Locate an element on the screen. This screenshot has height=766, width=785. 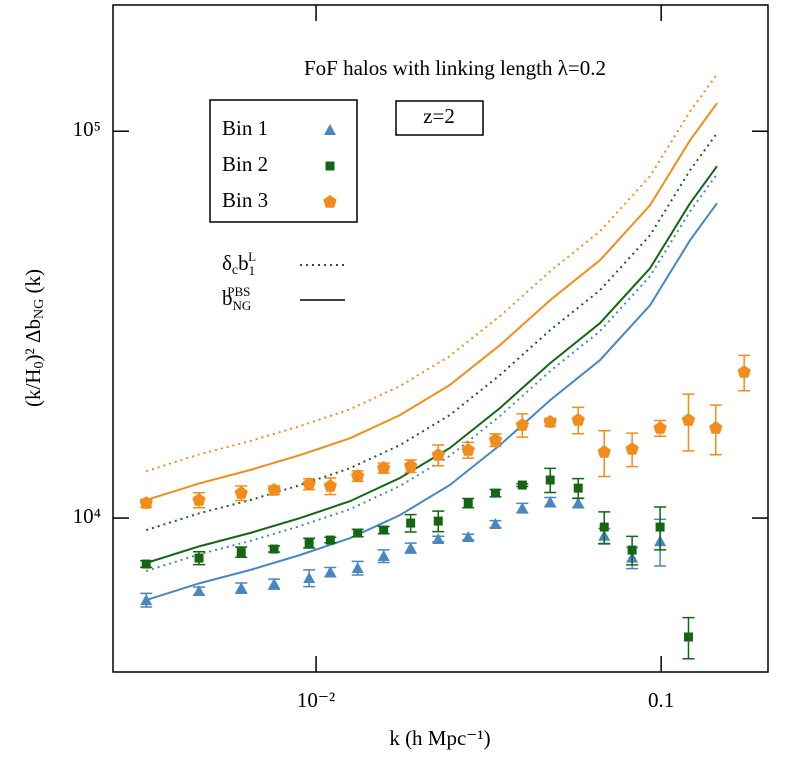
y-tick-label: 10⁴ is located at coordinates (87, 516).